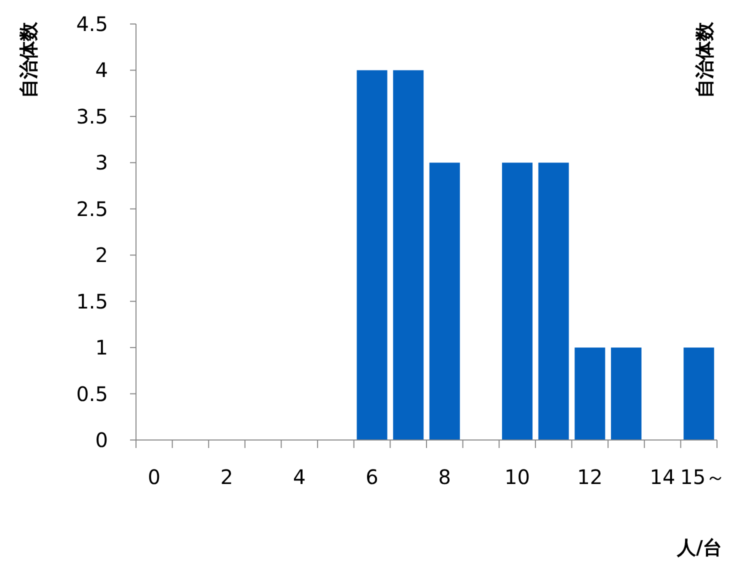 This screenshot has width=729, height=563. Describe the element at coordinates (703, 477) in the screenshot. I see `x-tick-label: 15～` at that location.